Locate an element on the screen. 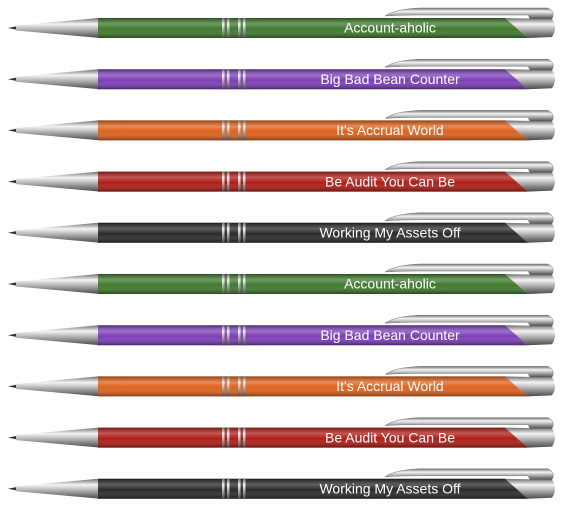 This screenshot has width=569, height=509. pen-label: Working My Assets Off is located at coordinates (389, 489).